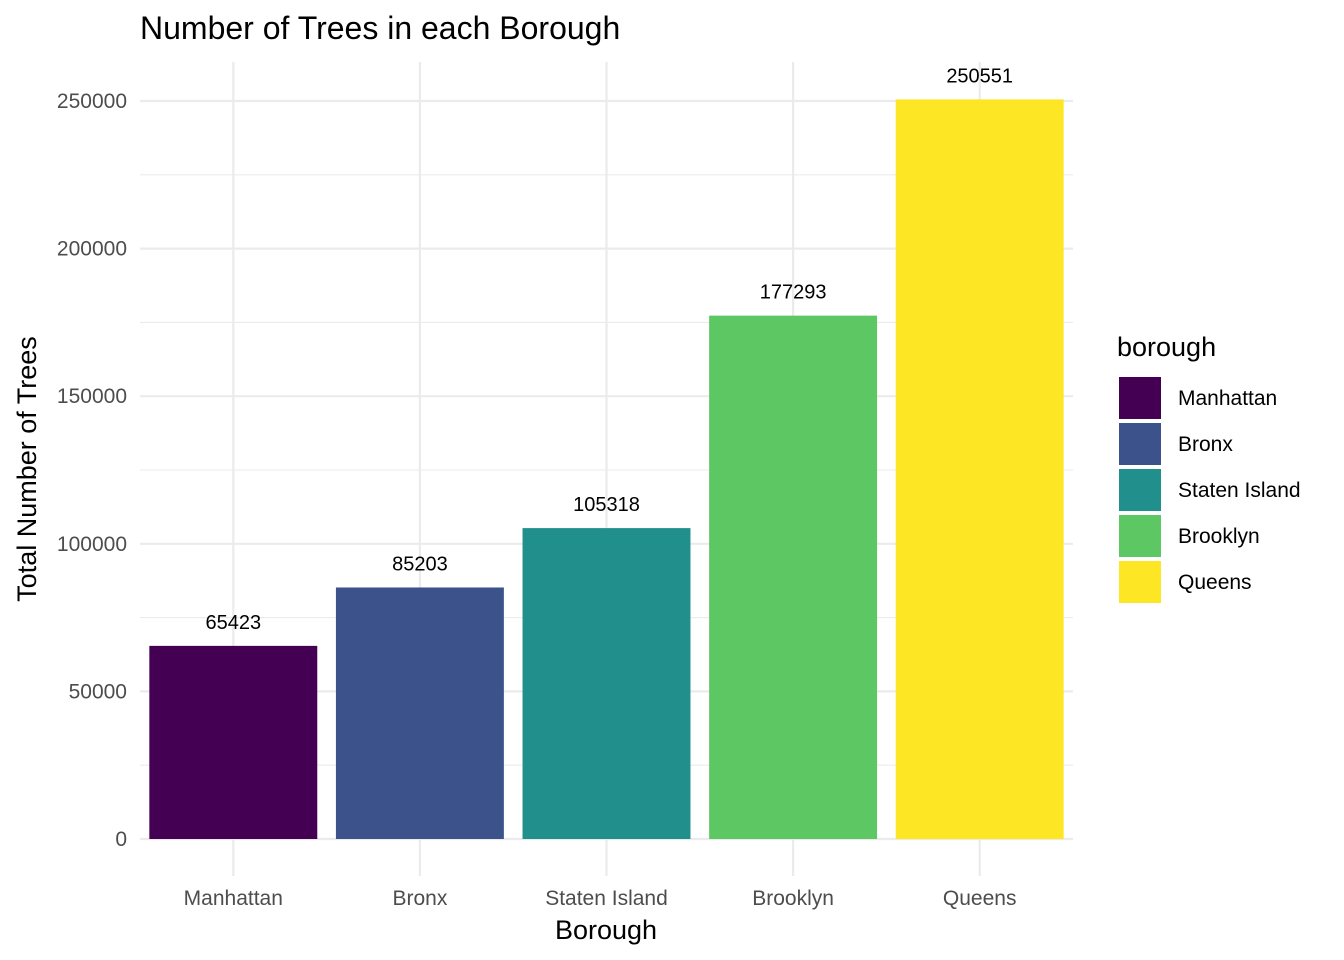 The width and height of the screenshot is (1344, 960). Describe the element at coordinates (92, 101) in the screenshot. I see `y-tick-label: 250000` at that location.